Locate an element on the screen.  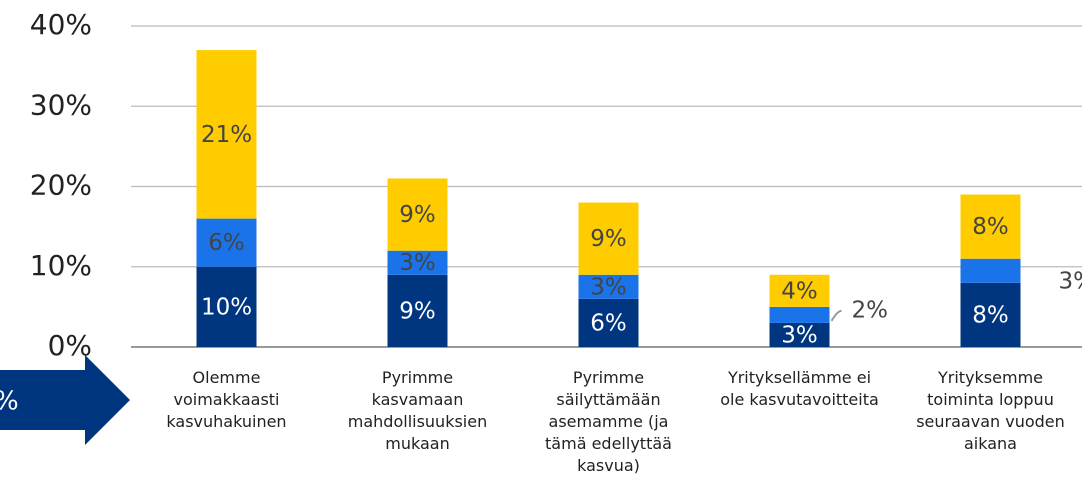
x-tick-label: Yrityksellämme ei ole kasvutavoitteita is located at coordinates (799, 388).